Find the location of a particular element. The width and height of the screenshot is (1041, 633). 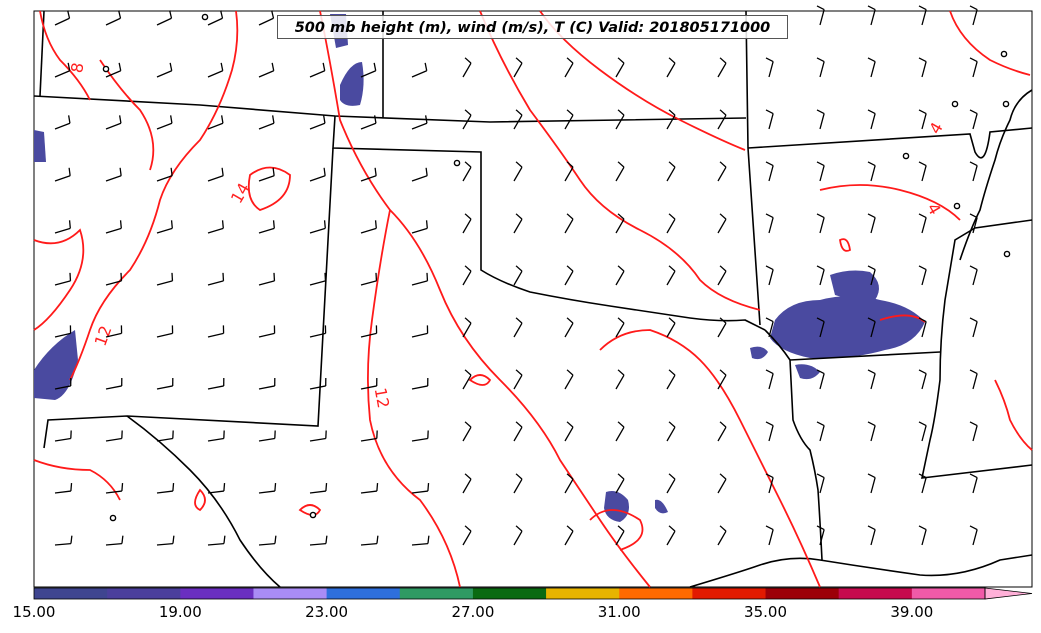

colorbar-tick-label: 39.00 is located at coordinates (912, 612).